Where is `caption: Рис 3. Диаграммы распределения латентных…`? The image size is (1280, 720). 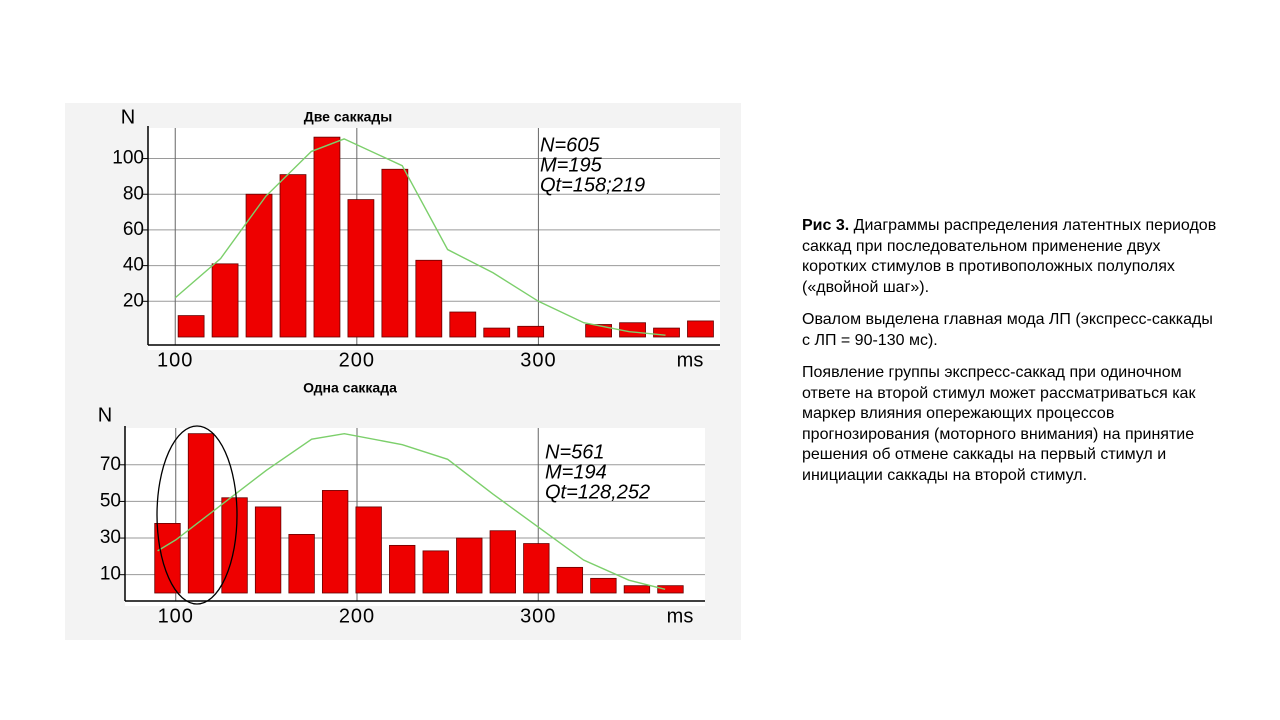 caption: Рис 3. Диаграммы распределения латентных… is located at coordinates (1012, 357).